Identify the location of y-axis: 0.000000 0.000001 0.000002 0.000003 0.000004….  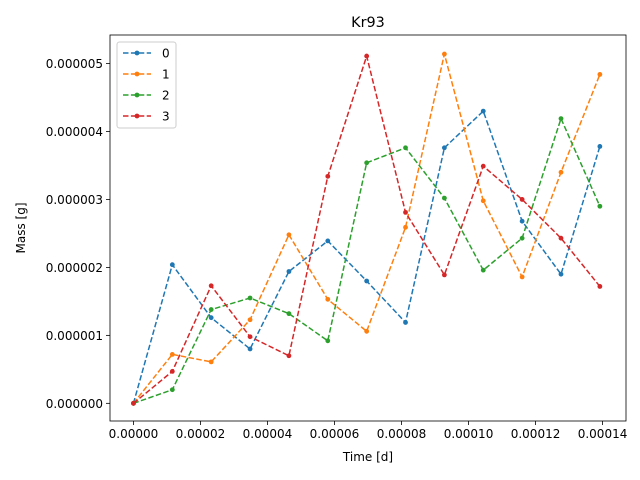
(78, 234).